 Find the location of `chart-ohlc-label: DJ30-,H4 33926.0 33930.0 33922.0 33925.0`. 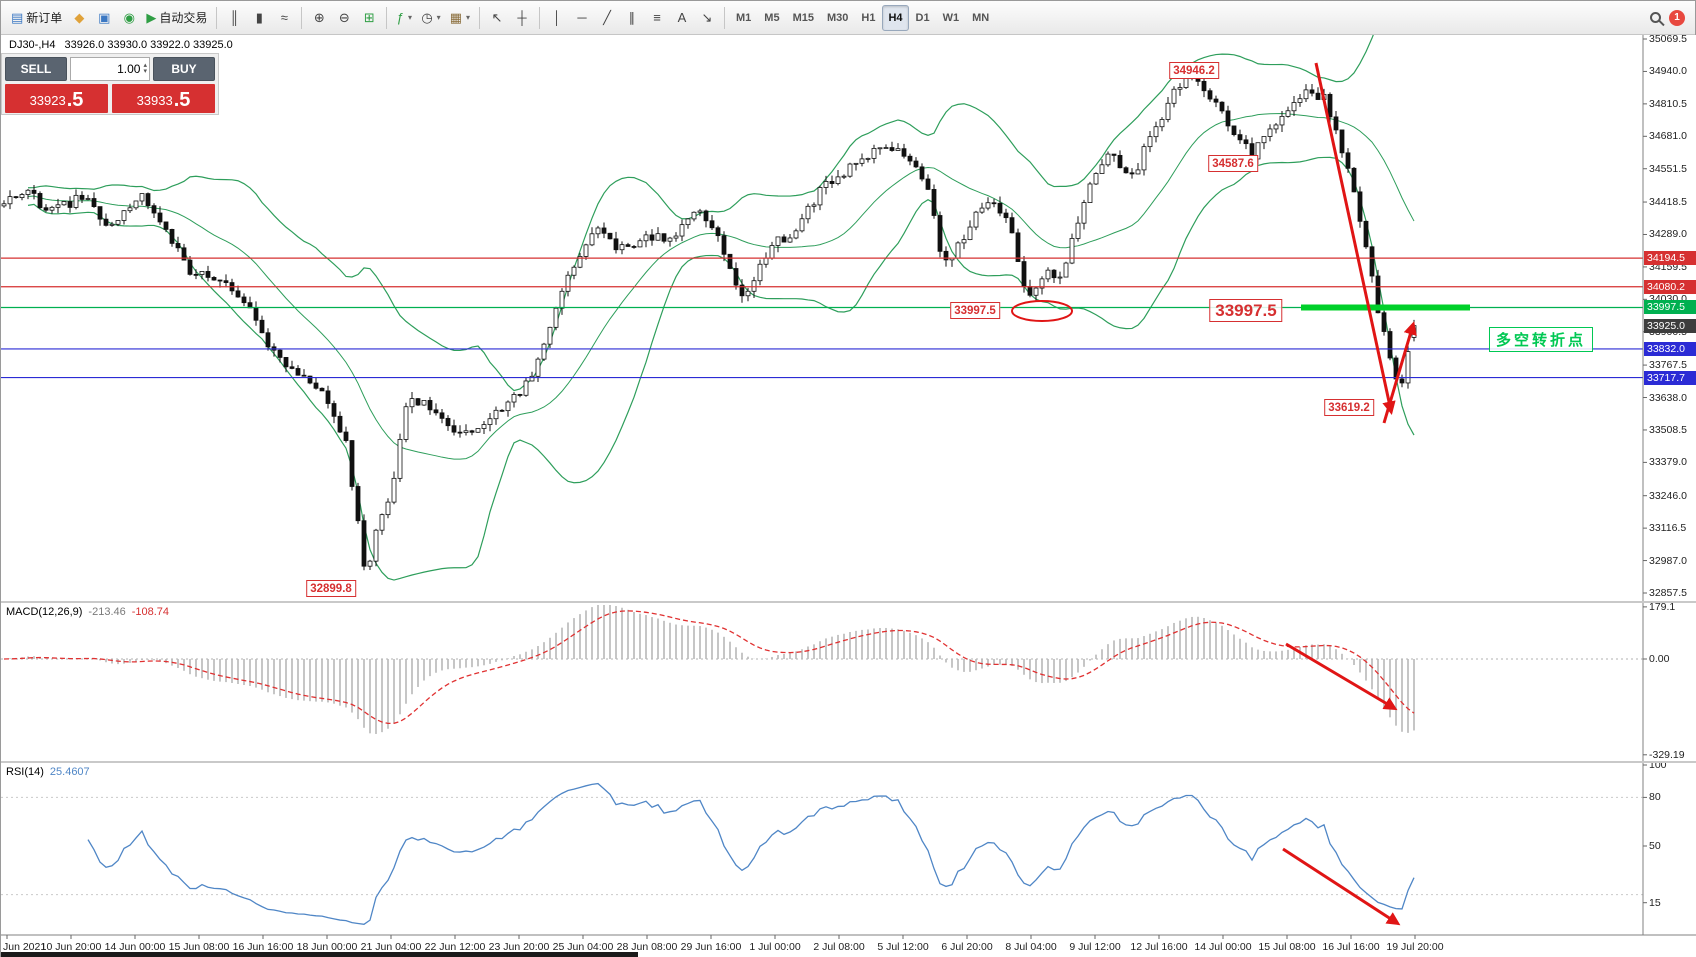

chart-ohlc-label: DJ30-,H4 33926.0 33930.0 33922.0 33925.0 is located at coordinates (124, 45).